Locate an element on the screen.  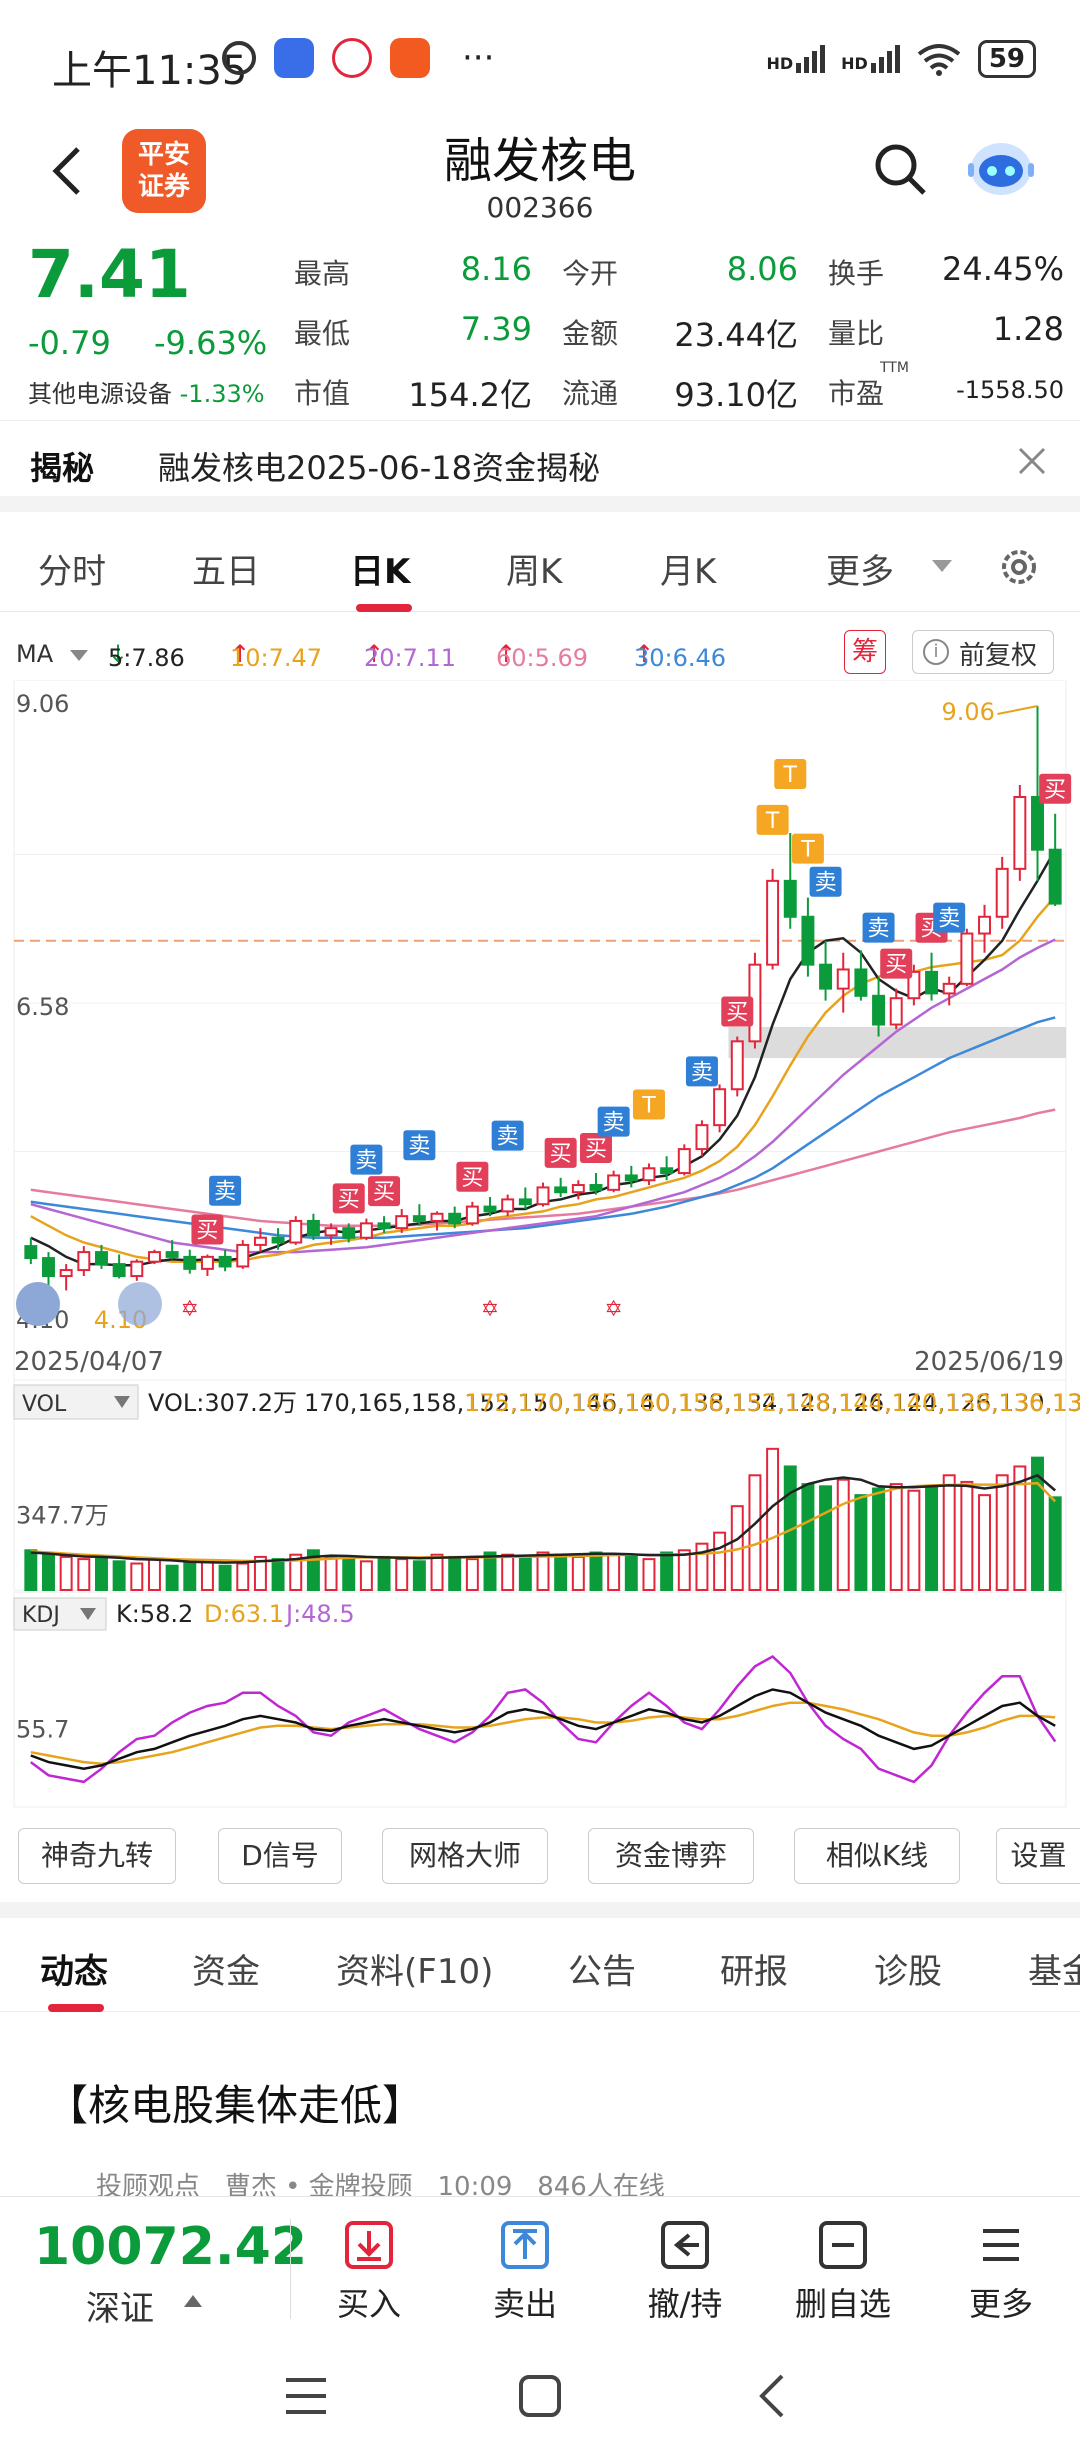
remove-icon is located at coordinates (843, 2245).